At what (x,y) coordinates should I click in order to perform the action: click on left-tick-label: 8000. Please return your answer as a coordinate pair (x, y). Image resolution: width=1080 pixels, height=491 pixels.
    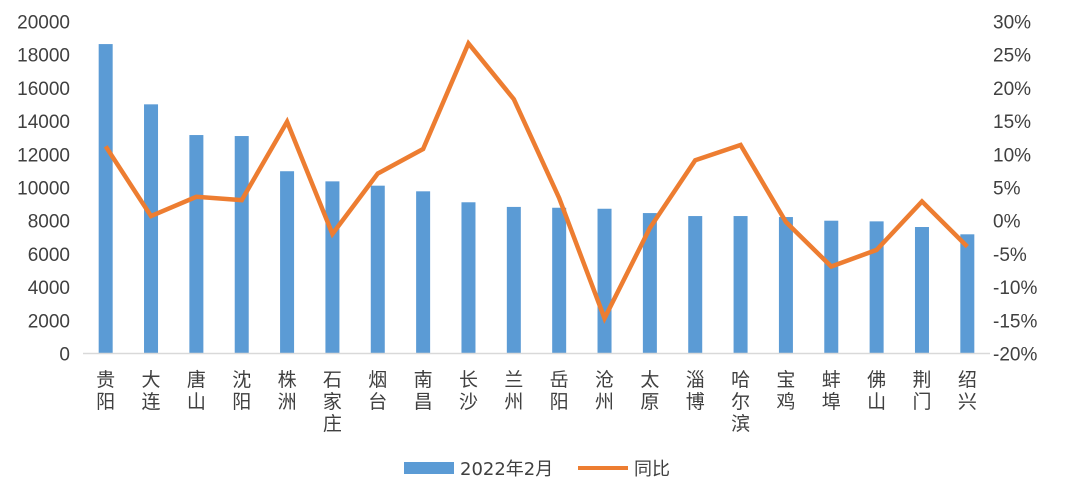
    Looking at the image, I should click on (49, 222).